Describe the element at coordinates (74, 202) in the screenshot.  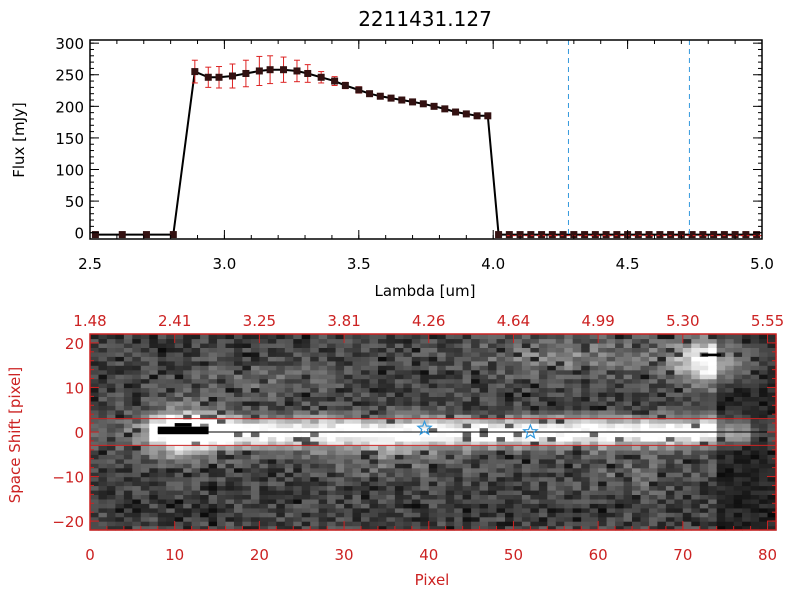
I see `y-tick-label: 50` at that location.